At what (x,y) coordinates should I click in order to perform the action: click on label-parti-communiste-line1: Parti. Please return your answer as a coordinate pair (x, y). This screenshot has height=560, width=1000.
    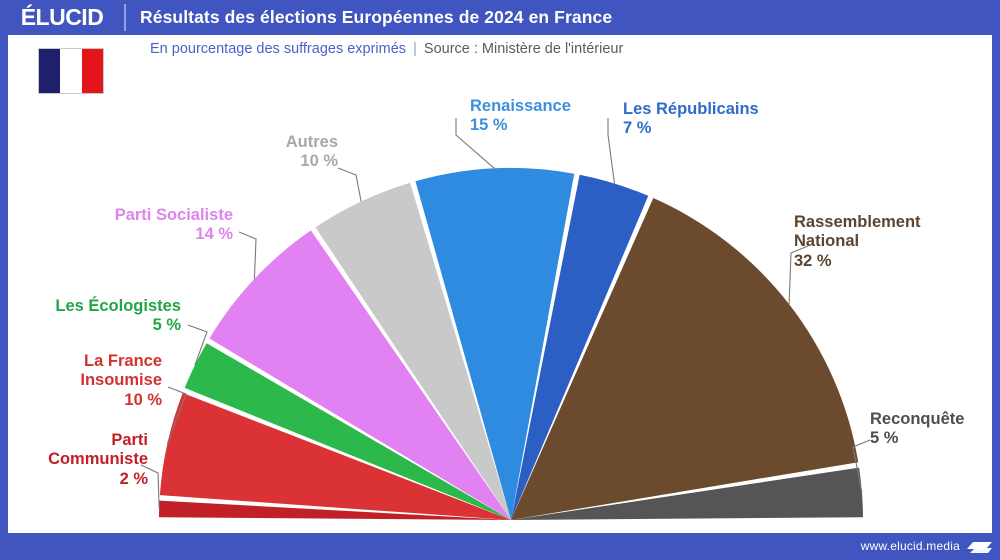
    Looking at the image, I should click on (129, 440).